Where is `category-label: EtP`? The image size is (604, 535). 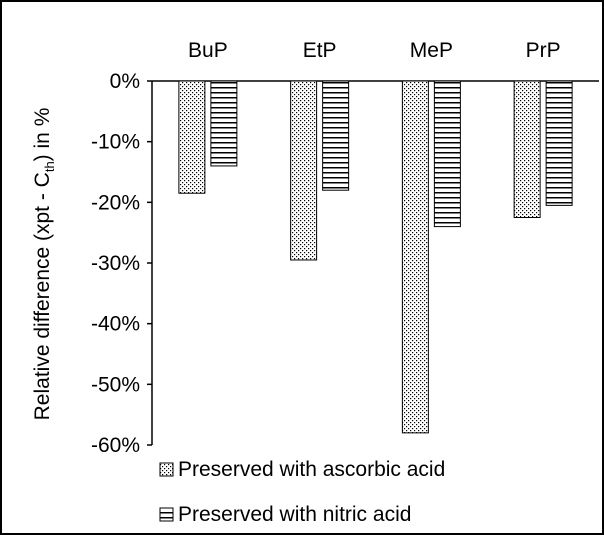 category-label: EtP is located at coordinates (320, 50).